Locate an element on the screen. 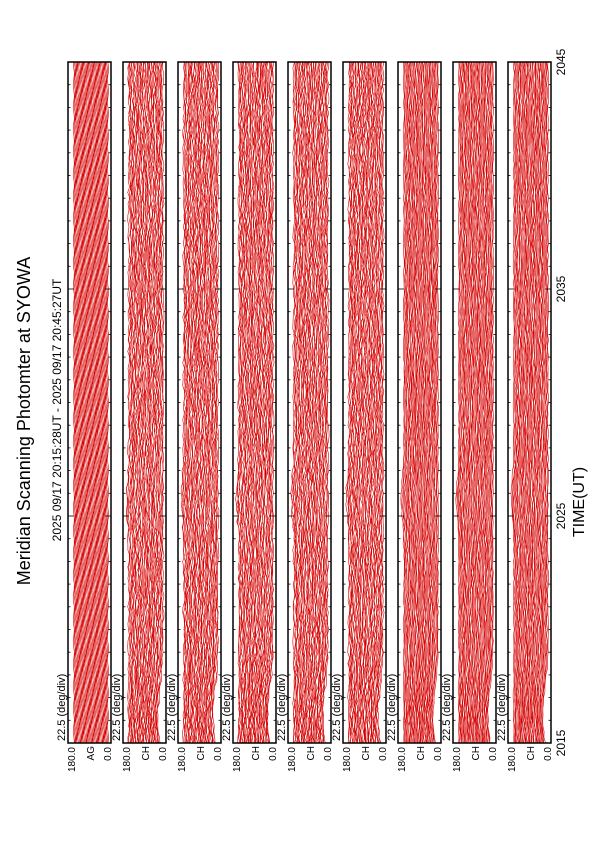 The height and width of the screenshot is (842, 595). x-tick-label: 2045 is located at coordinates (561, 61).